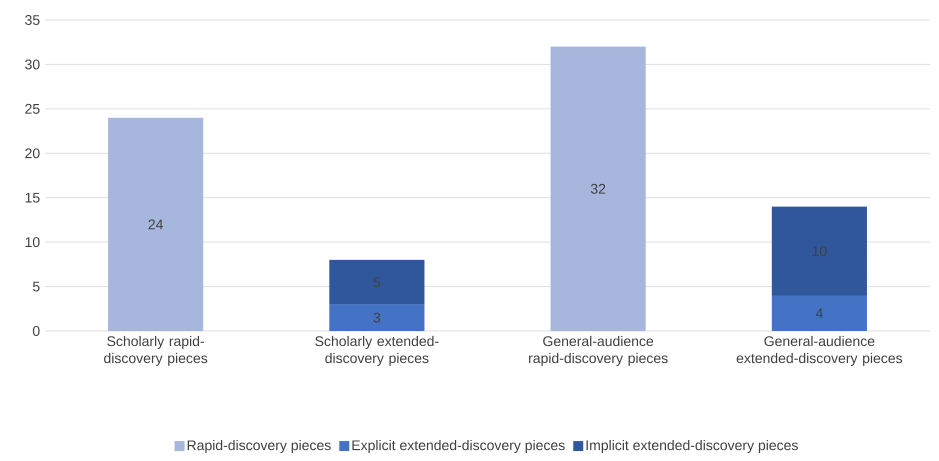  Describe the element at coordinates (458, 446) in the screenshot. I see `legend-label: Explicit extended-discovery pieces` at that location.